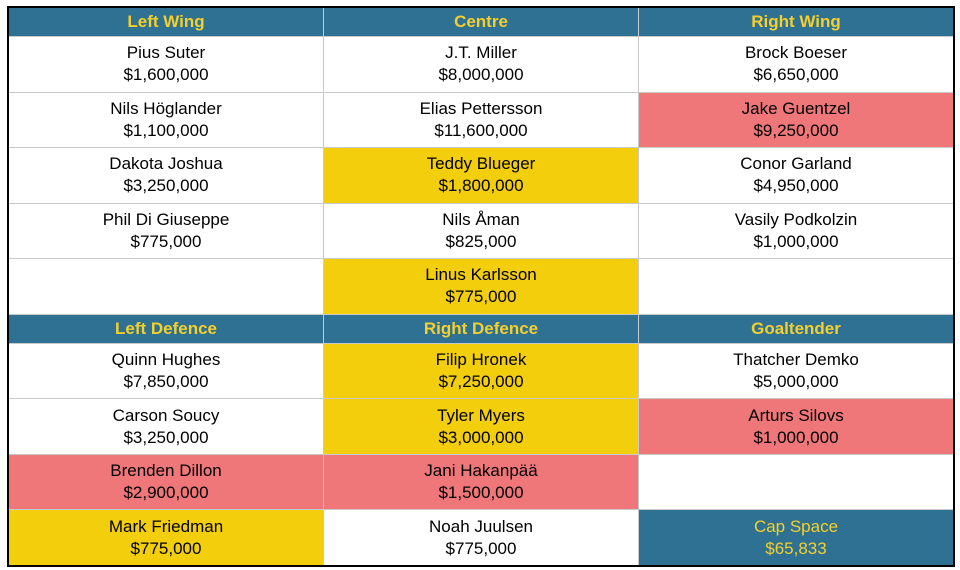  Describe the element at coordinates (481, 382) in the screenshot. I see `player-salary: $7,250,000` at that location.